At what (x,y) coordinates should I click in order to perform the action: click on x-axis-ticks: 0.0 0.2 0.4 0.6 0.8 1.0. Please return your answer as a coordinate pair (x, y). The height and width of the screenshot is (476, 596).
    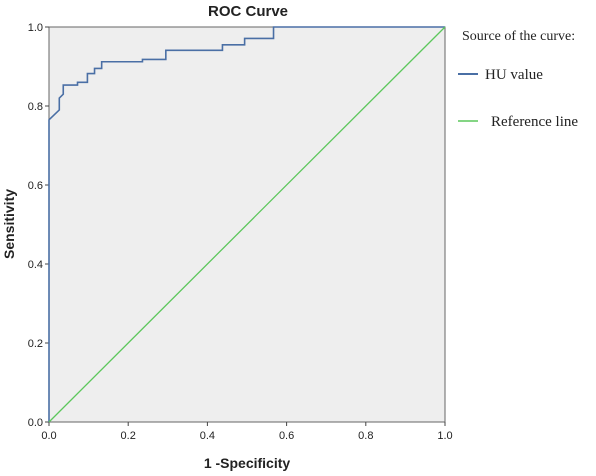
    Looking at the image, I should click on (247, 432).